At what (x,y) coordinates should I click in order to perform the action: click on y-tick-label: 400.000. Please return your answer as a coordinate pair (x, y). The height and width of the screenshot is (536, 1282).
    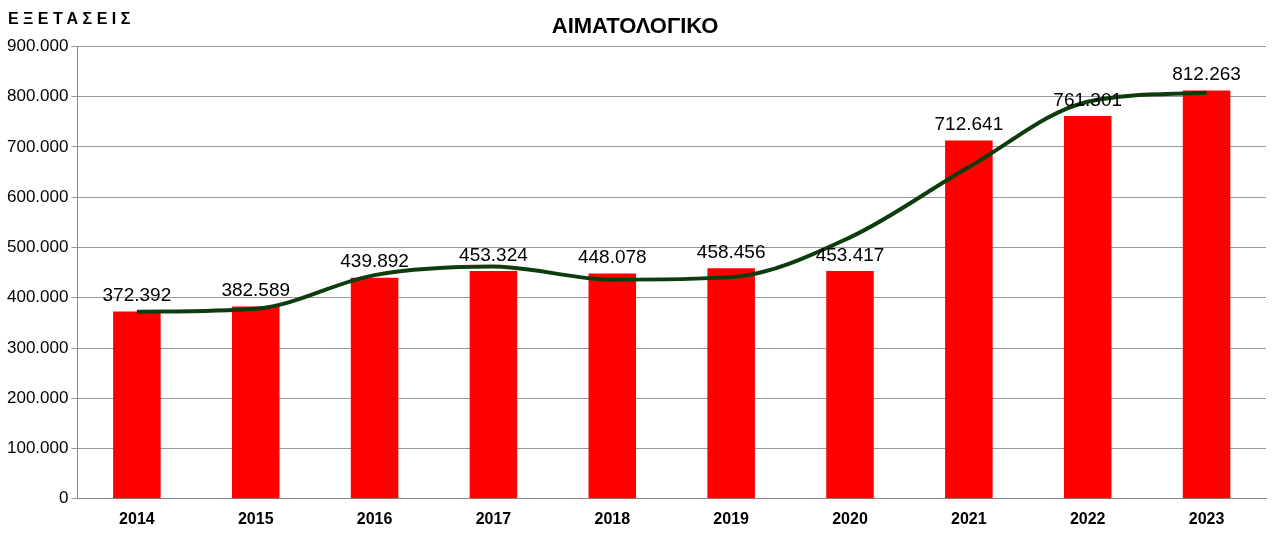
    Looking at the image, I should click on (38, 297).